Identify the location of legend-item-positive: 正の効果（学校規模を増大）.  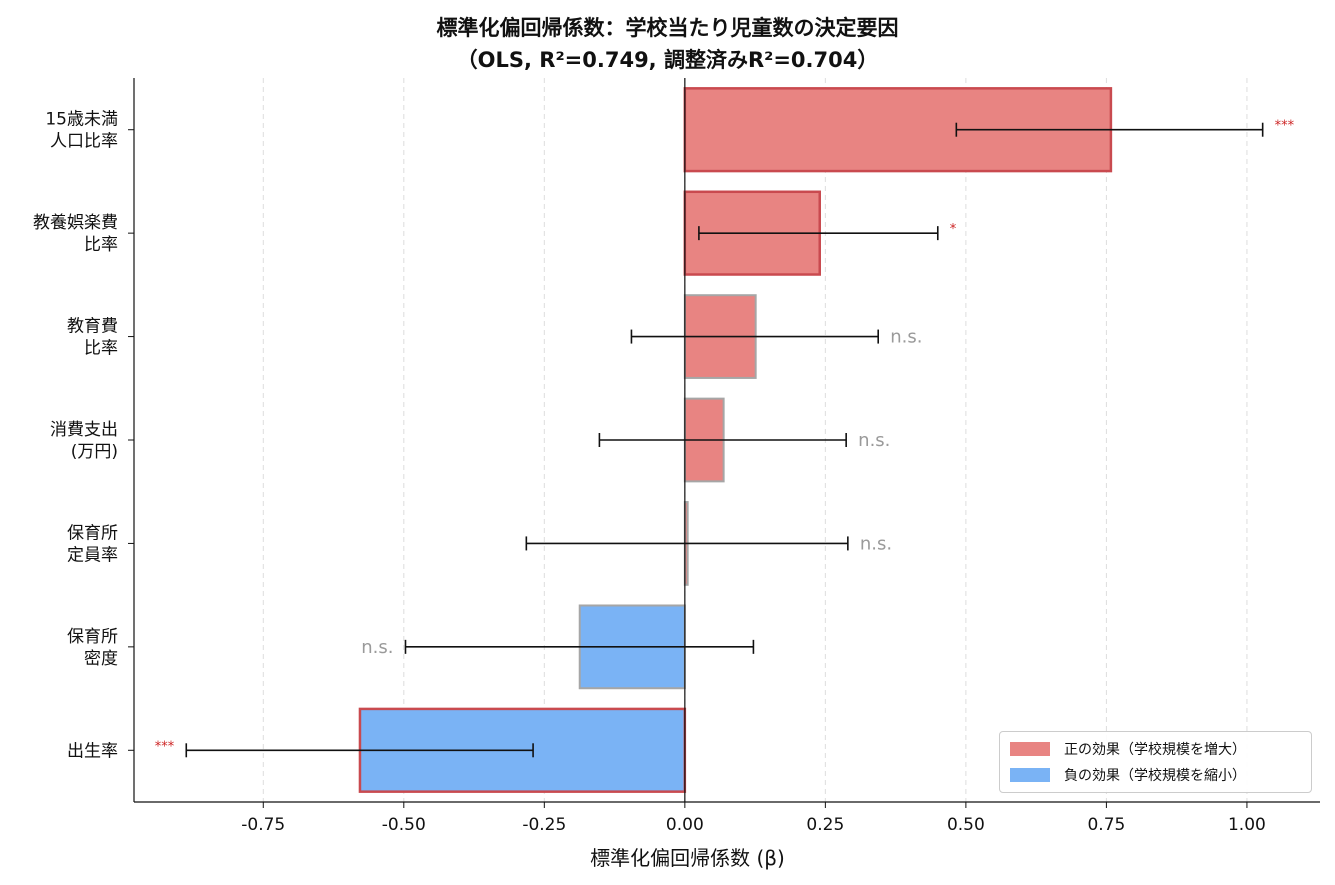
(1128, 749).